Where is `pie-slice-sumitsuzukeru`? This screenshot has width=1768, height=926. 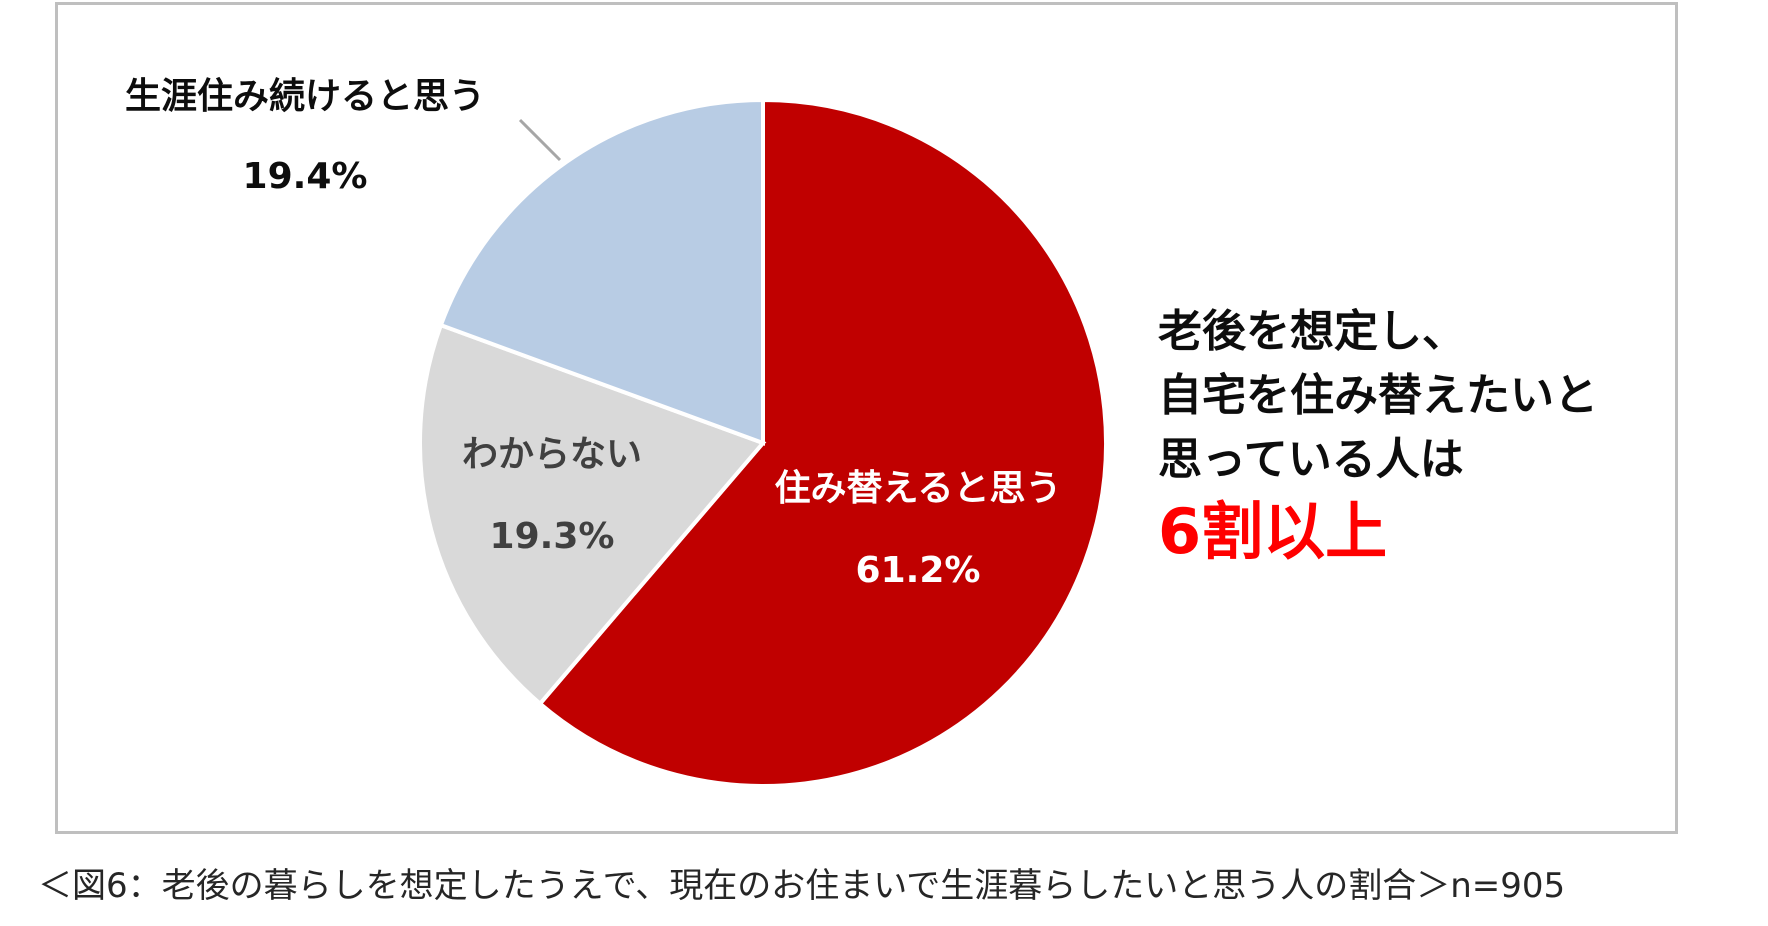 pie-slice-sumitsuzukeru is located at coordinates (601, 271).